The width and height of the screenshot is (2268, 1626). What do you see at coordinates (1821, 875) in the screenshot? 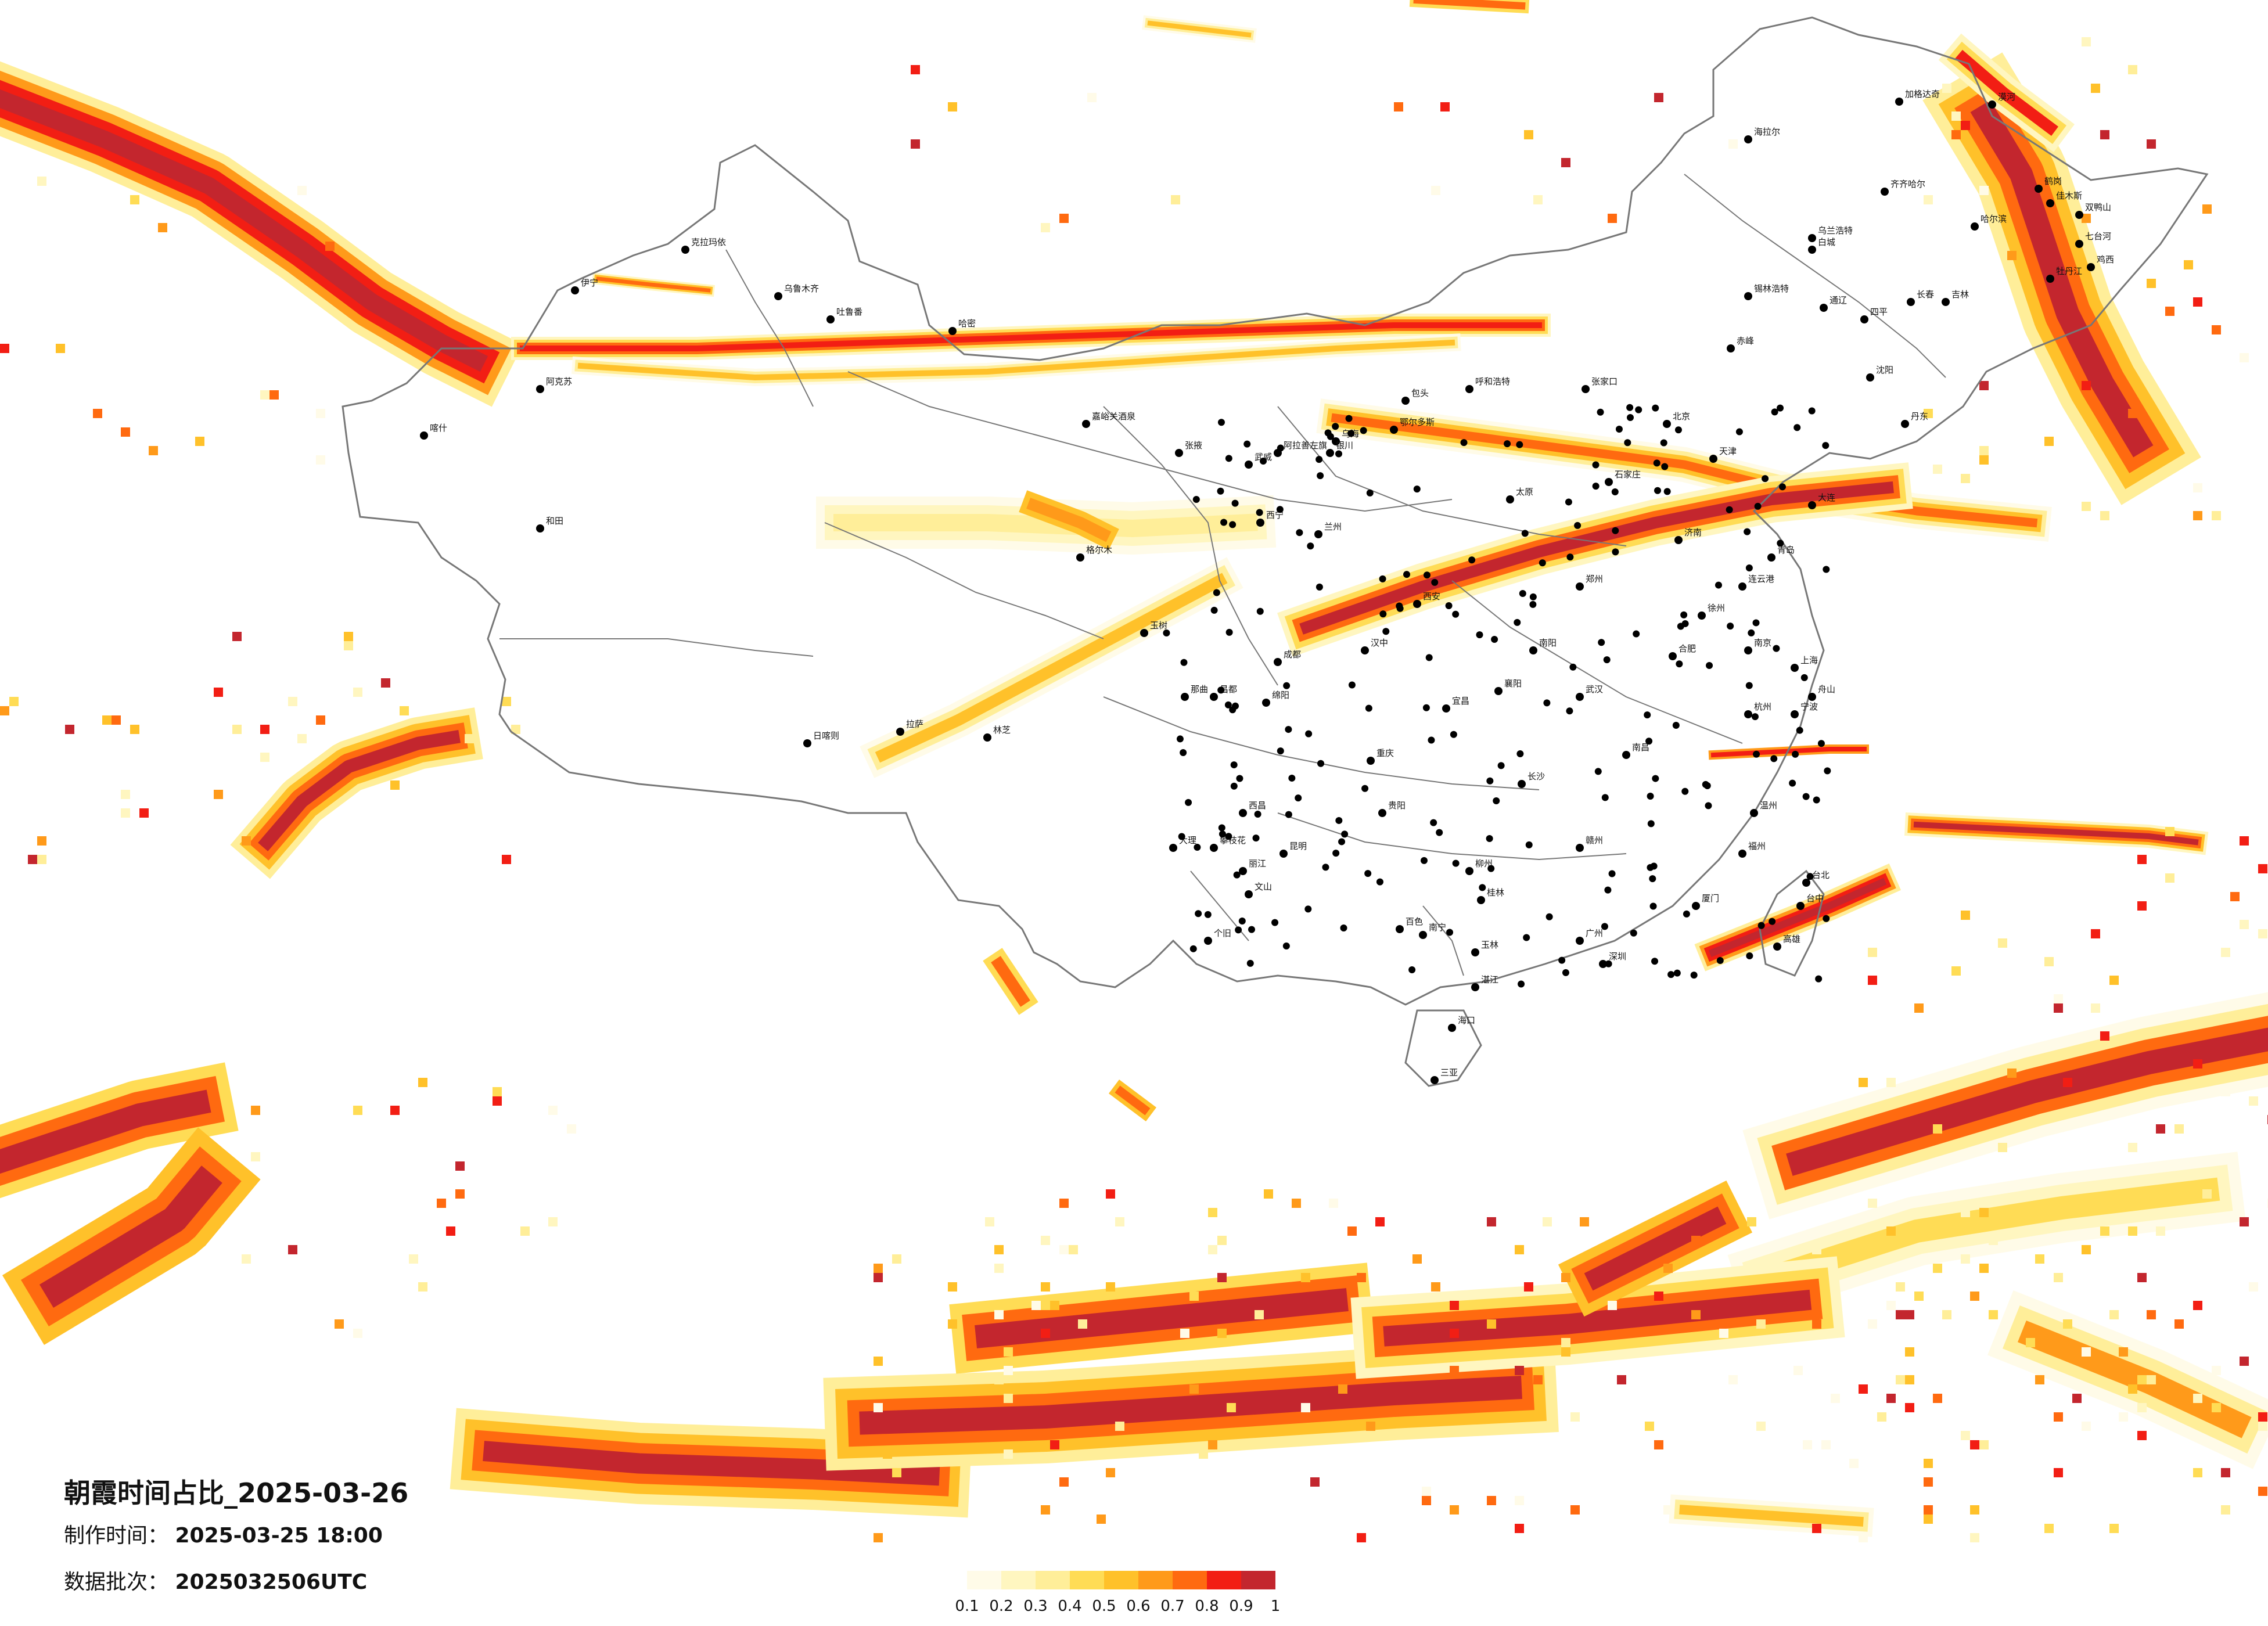
I see `city-label: 台北` at bounding box center [1821, 875].